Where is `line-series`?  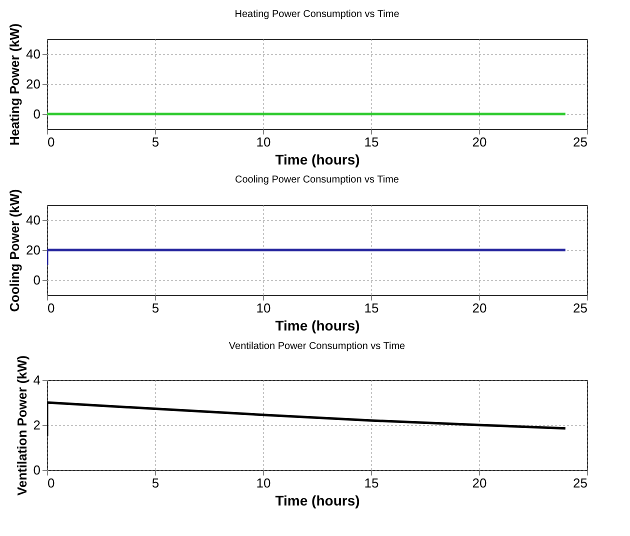
line-series is located at coordinates (307, 419).